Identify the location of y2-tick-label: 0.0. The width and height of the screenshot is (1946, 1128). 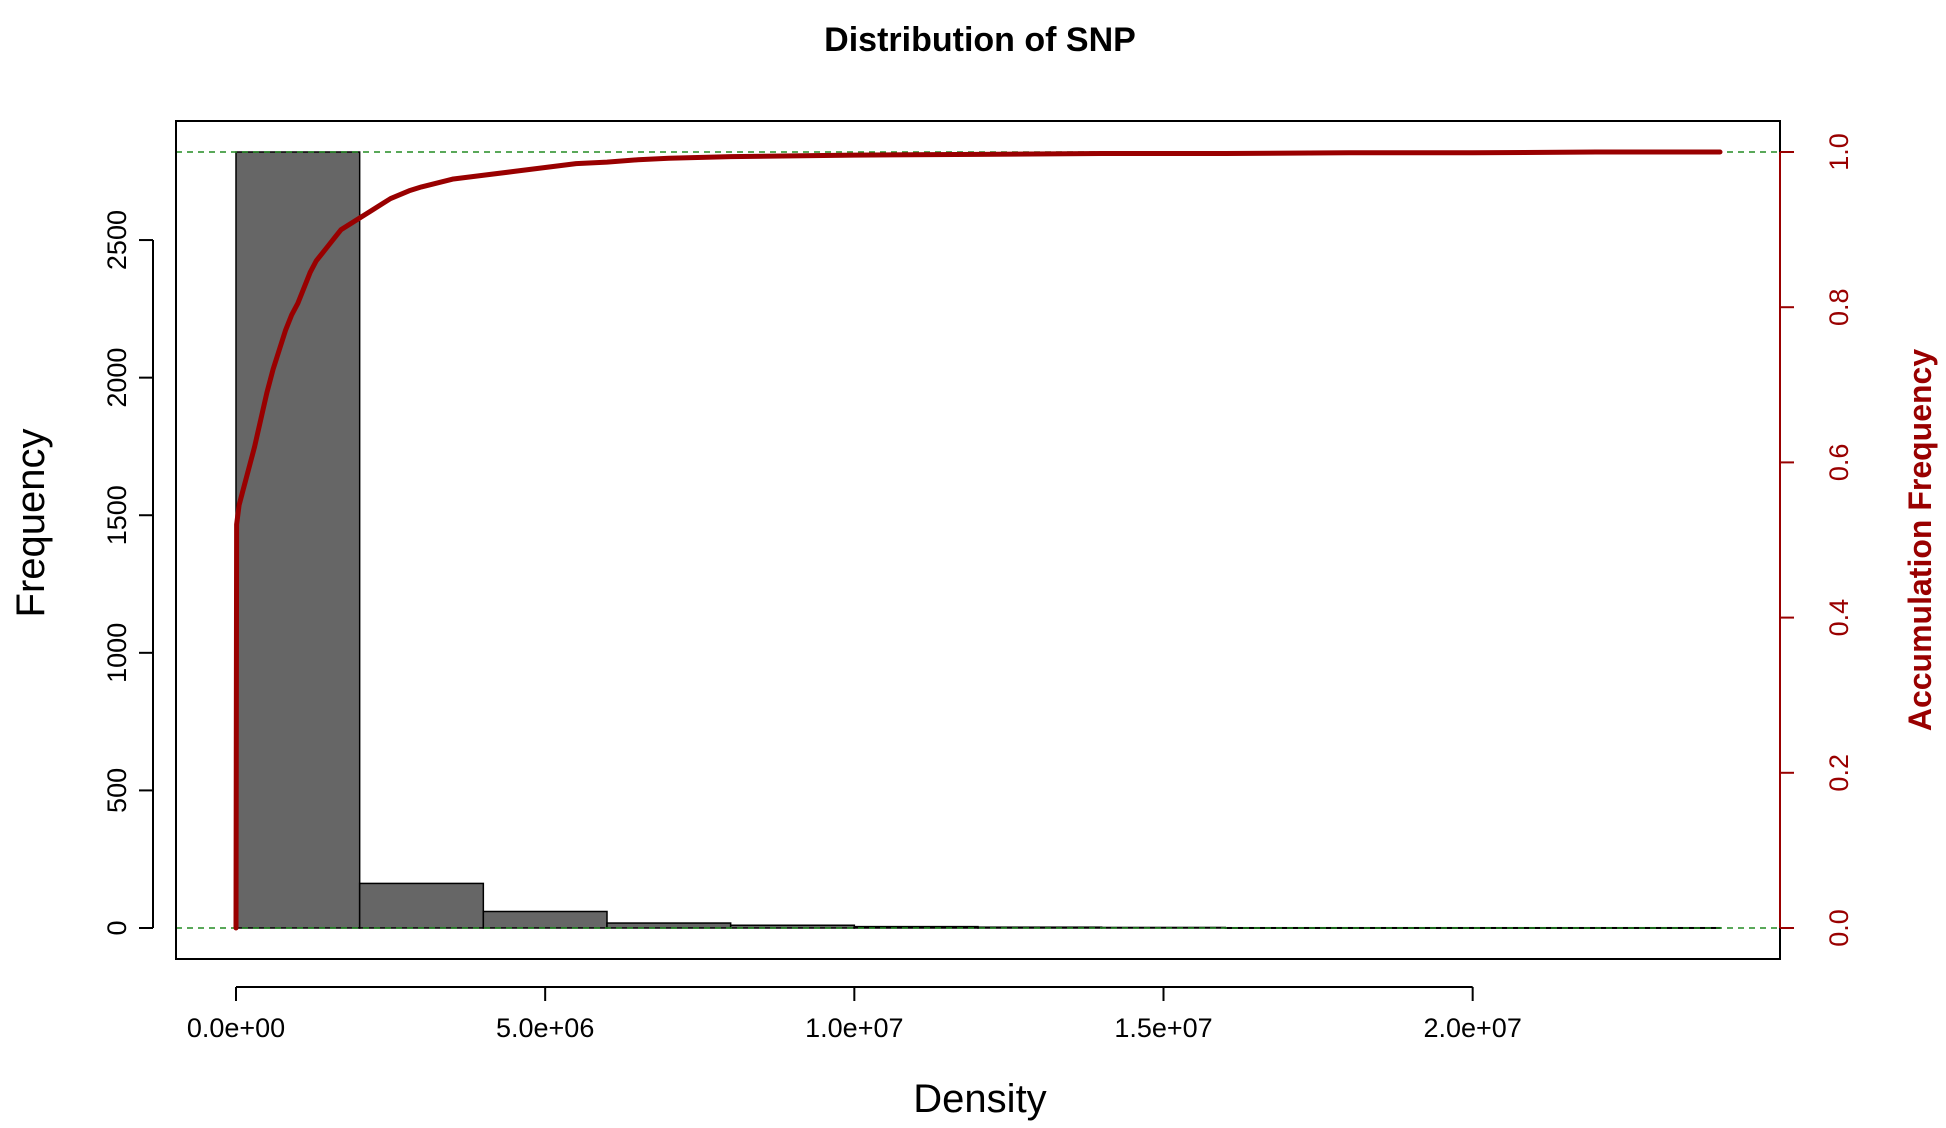
(1839, 928).